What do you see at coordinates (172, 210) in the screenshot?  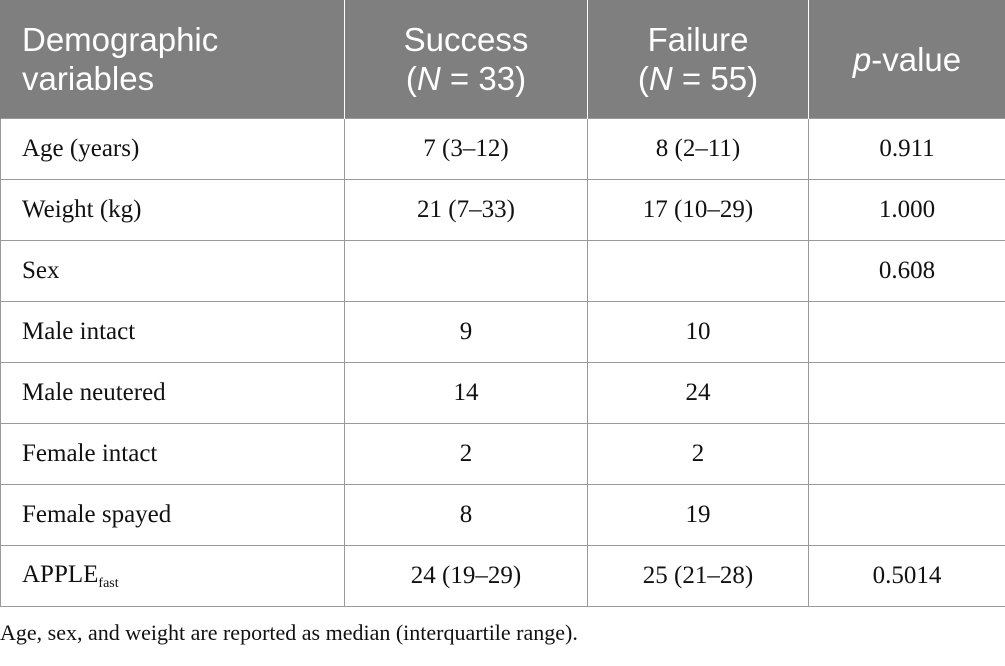 I see `cell-variable: Weight (kg)` at bounding box center [172, 210].